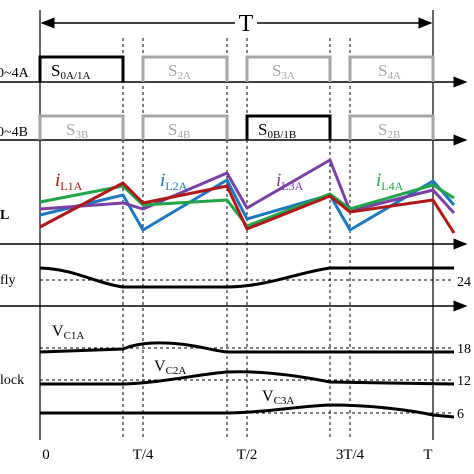  What do you see at coordinates (278, 180) in the screenshot?
I see `label-l3a-main: i` at bounding box center [278, 180].